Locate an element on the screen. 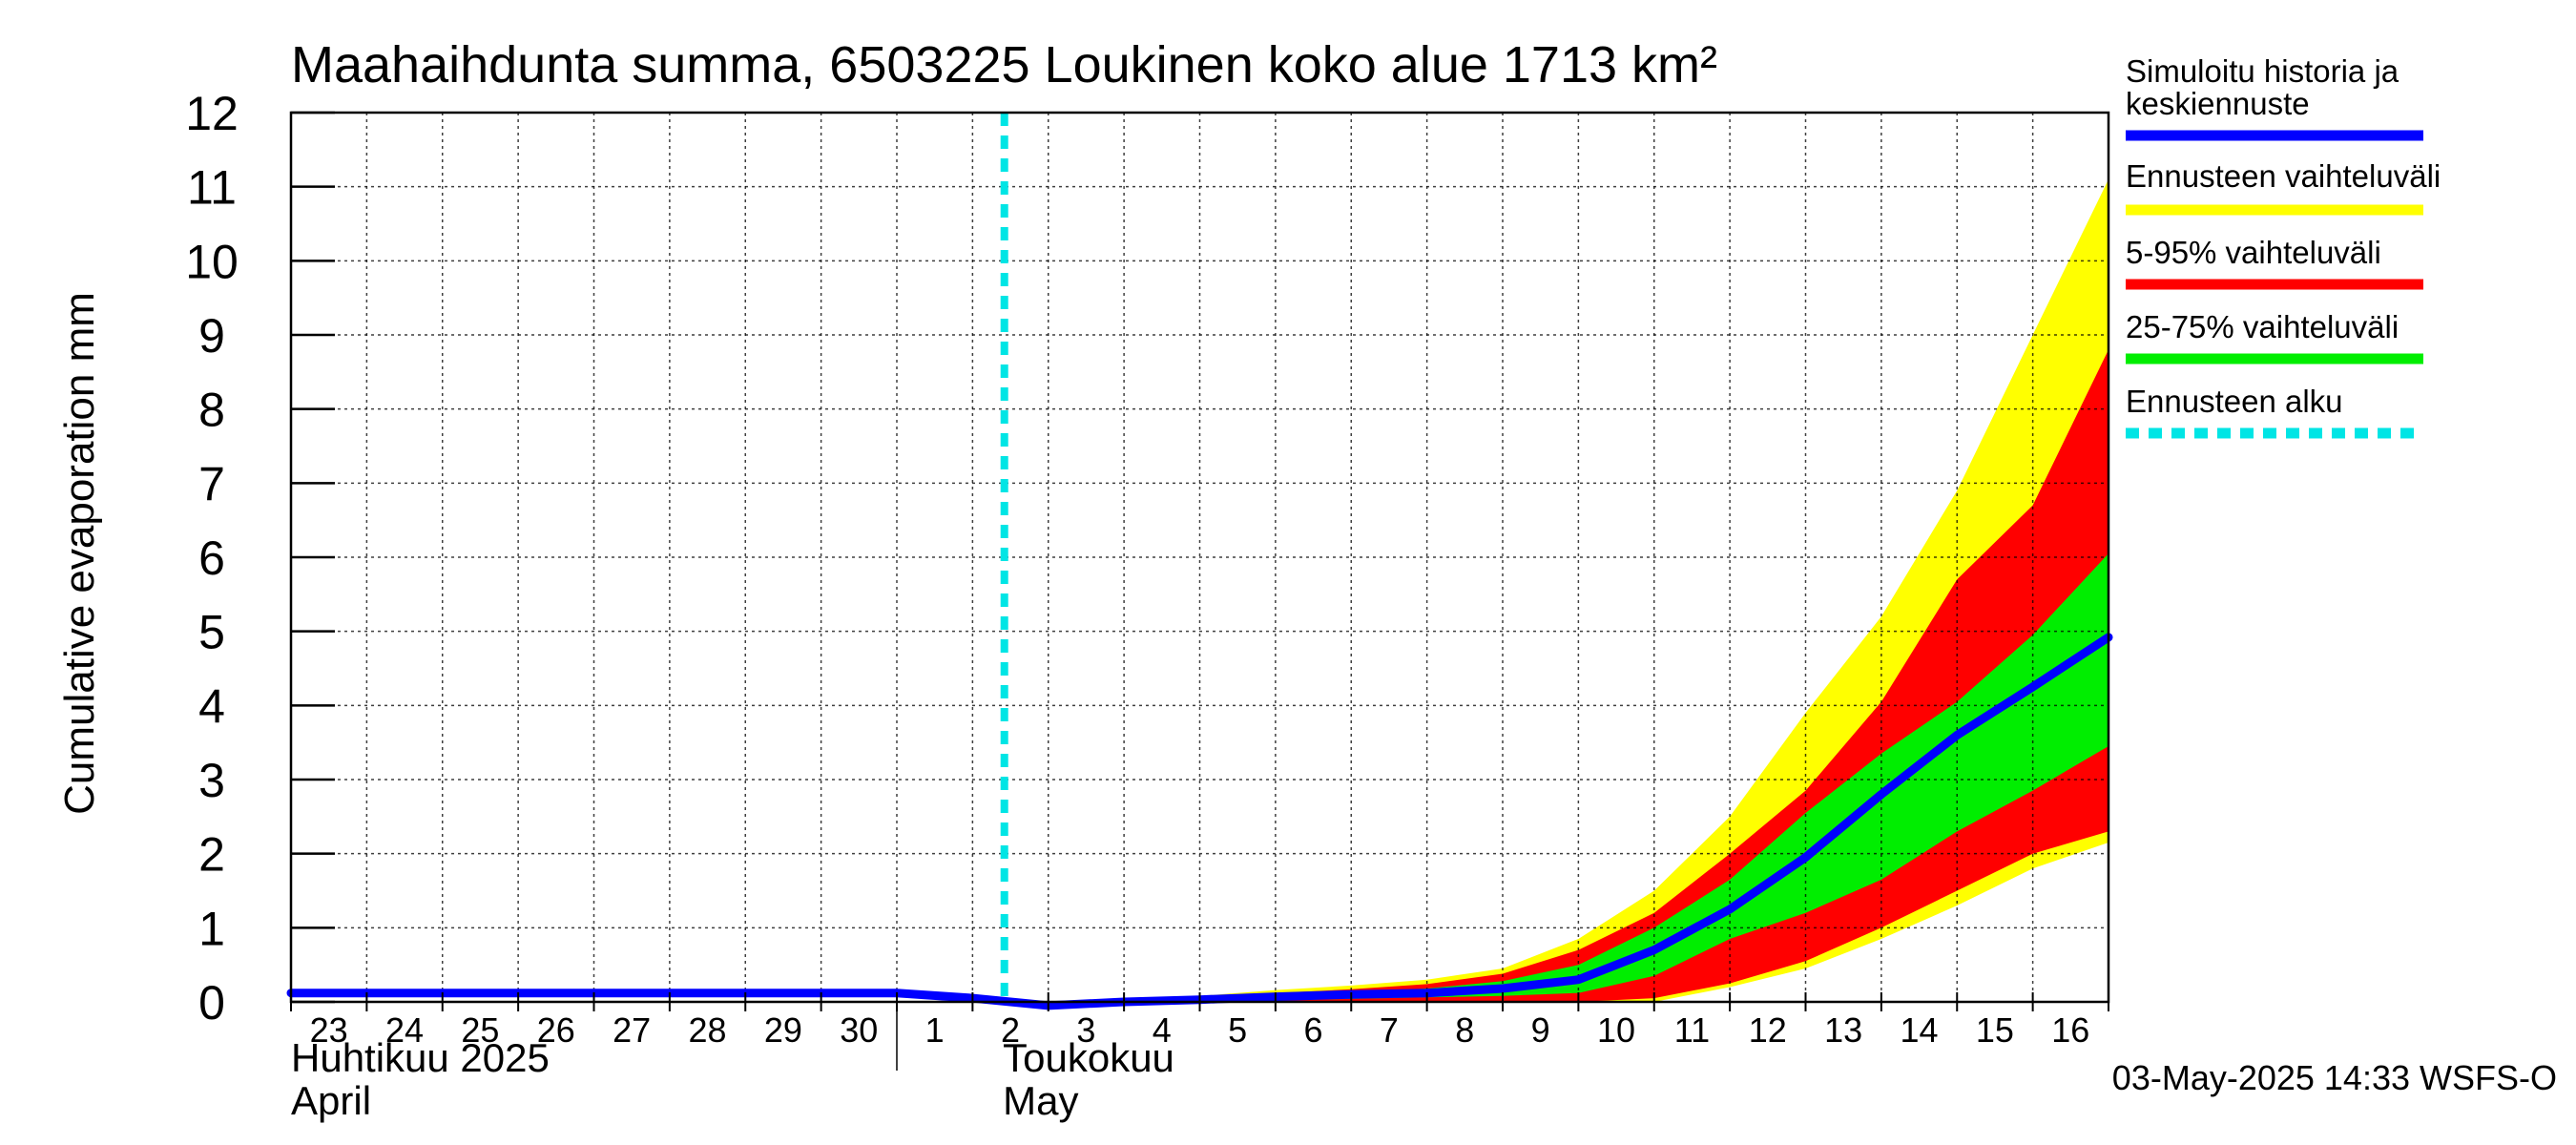 The width and height of the screenshot is (2576, 1145). y-tick-label: 7 is located at coordinates (211, 484).